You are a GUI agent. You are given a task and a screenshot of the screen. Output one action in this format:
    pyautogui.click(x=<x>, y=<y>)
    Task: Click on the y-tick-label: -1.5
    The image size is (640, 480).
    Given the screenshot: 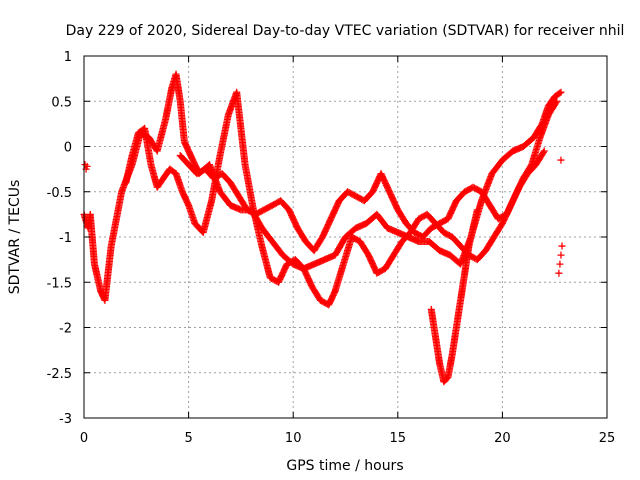 What is the action you would take?
    pyautogui.click(x=59, y=283)
    